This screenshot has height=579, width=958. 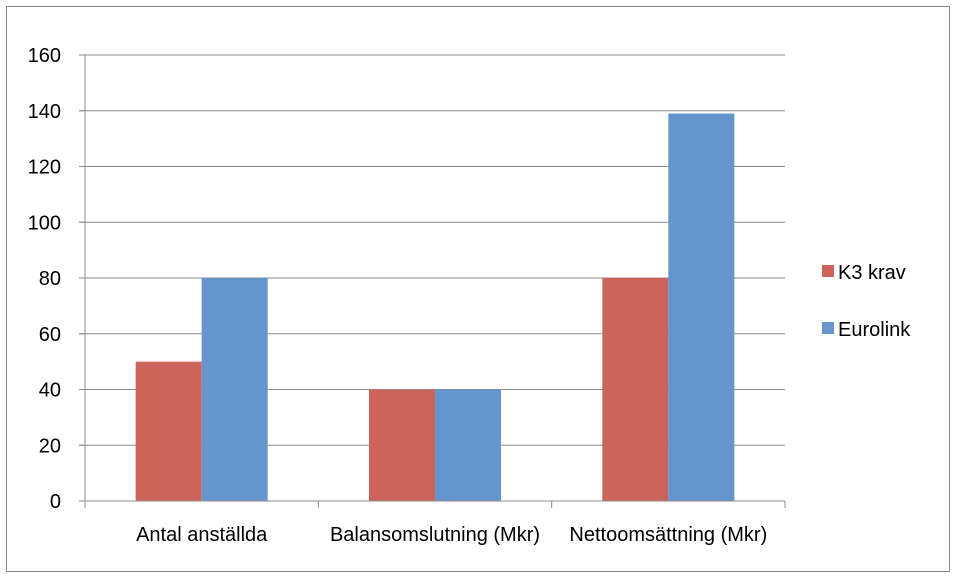 I want to click on y-tick-label: 60, so click(x=50, y=335).